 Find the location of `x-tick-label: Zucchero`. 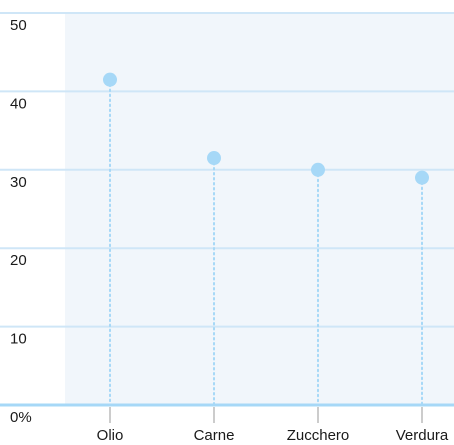

x-tick-label: Zucchero is located at coordinates (318, 435).